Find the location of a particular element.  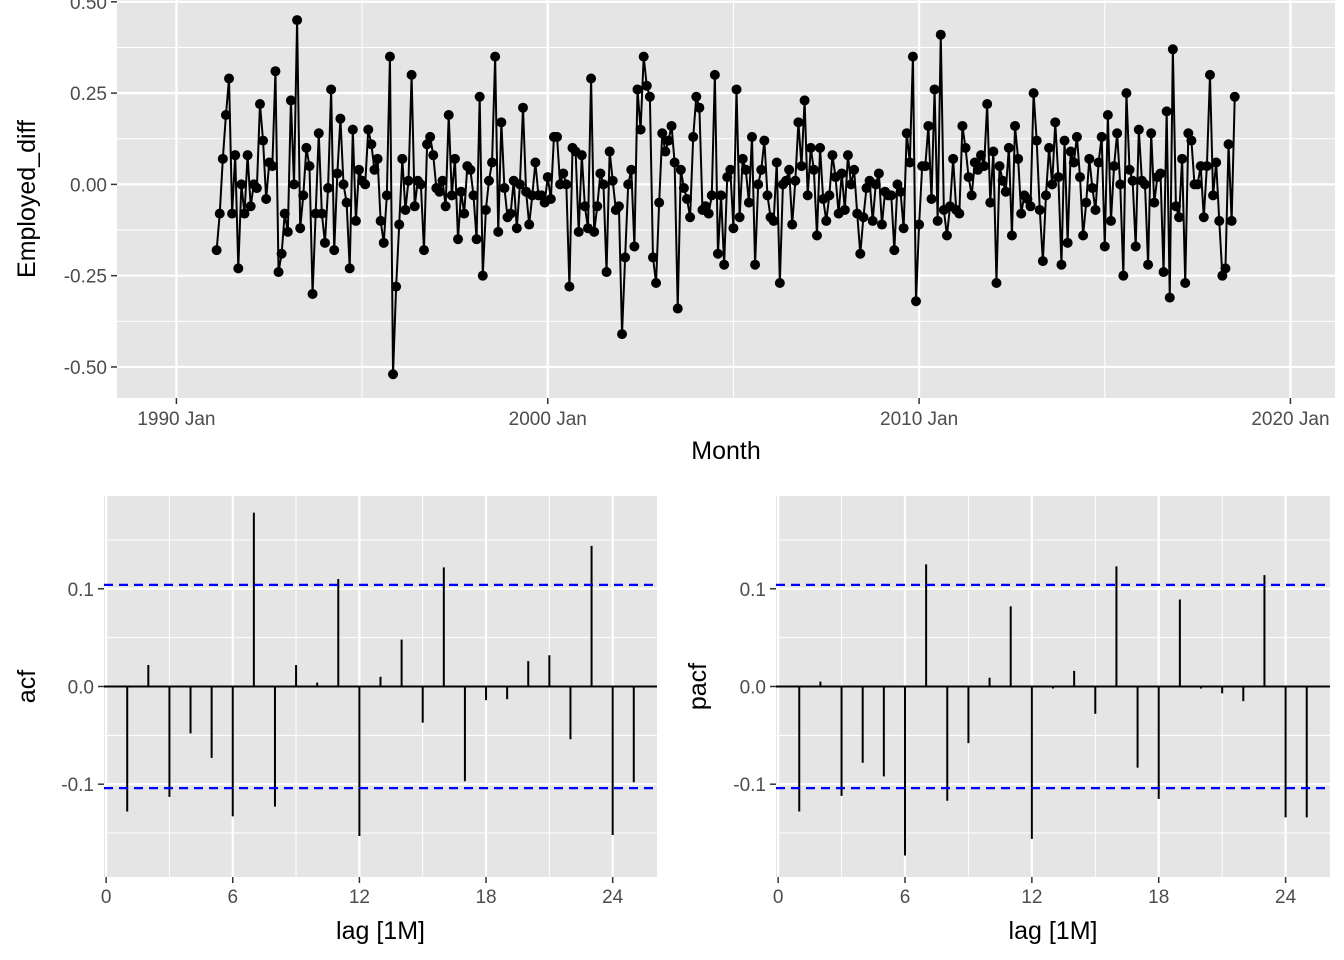

y-tick-label: 0.00 is located at coordinates (88, 185).